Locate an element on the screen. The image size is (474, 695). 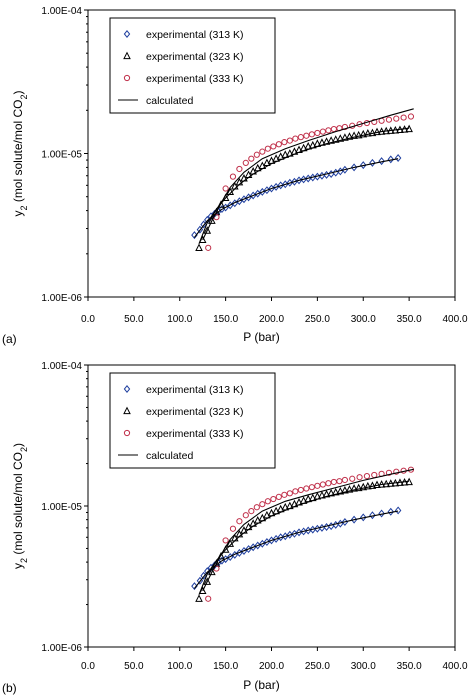
x-tick-label: 250.0 is located at coordinates (317, 319).